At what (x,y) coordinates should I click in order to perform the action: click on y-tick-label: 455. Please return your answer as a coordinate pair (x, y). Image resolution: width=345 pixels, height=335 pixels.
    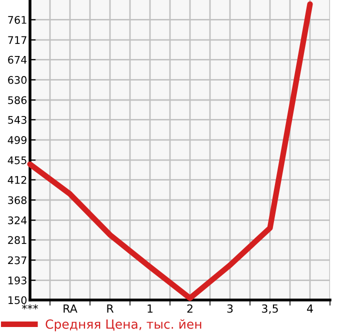
    Looking at the image, I should click on (17, 160).